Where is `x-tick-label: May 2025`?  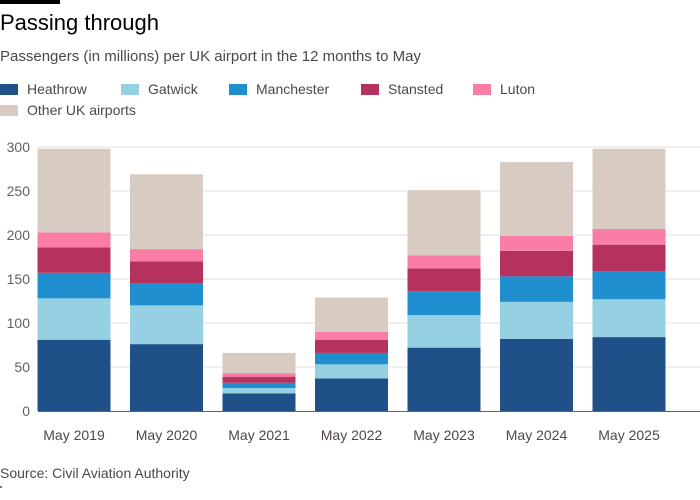
x-tick-label: May 2025 is located at coordinates (629, 435).